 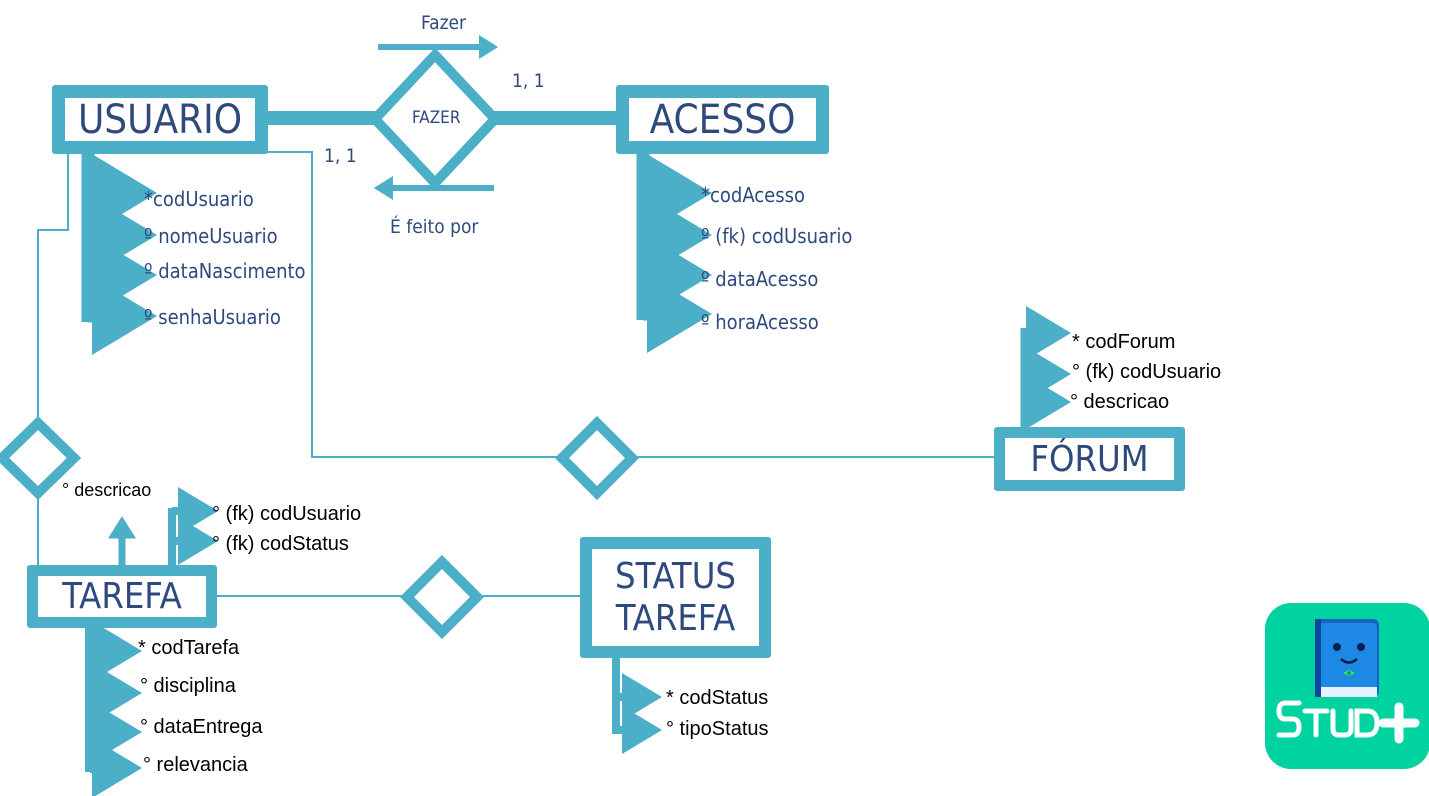 I want to click on fazer-diamond-label: FAZER, so click(x=436, y=118).